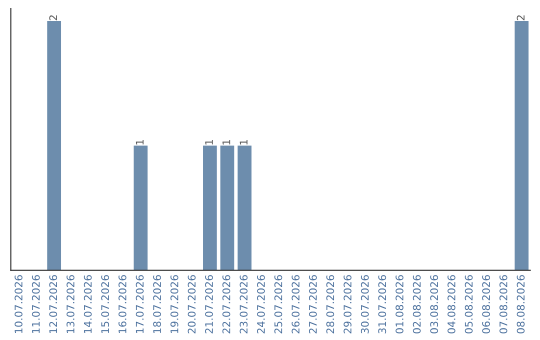 This screenshot has height=340, width=540. What do you see at coordinates (122, 304) in the screenshot?
I see `x-tick-label: 16.07.2026` at bounding box center [122, 304].